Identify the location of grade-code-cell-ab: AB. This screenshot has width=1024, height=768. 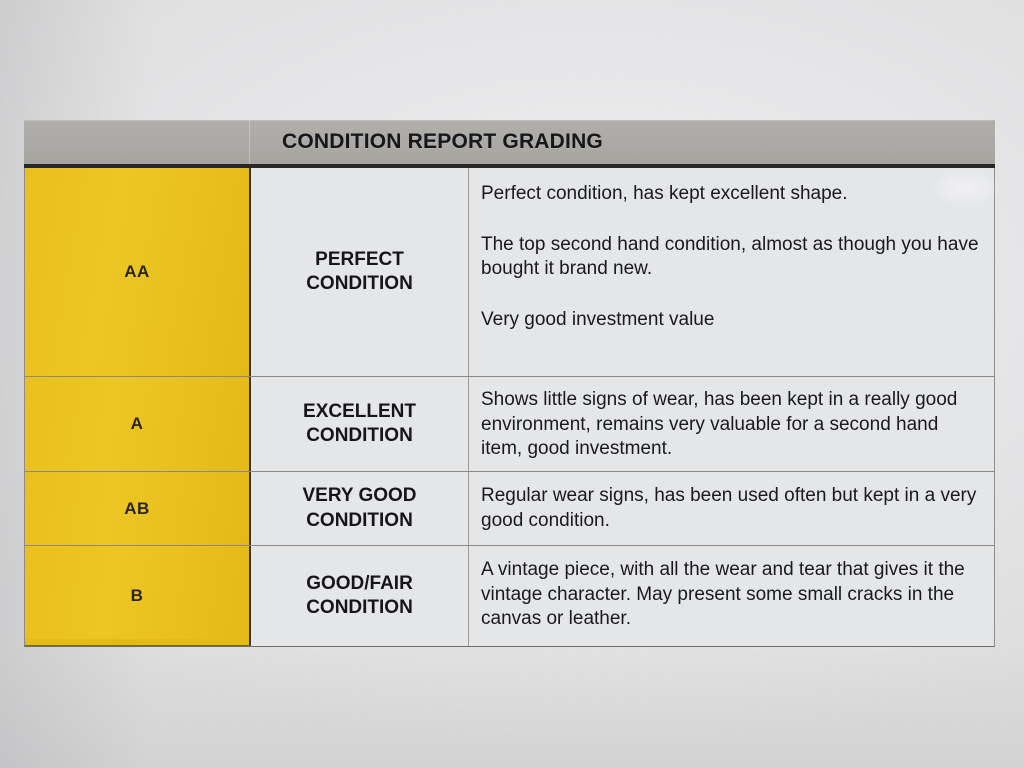
(138, 508).